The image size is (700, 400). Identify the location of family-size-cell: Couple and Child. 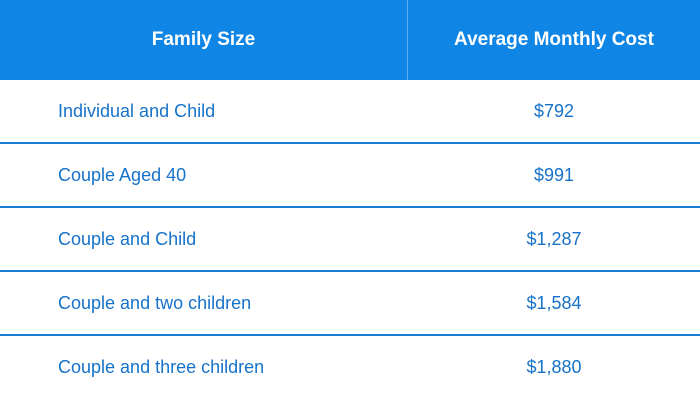
(127, 238).